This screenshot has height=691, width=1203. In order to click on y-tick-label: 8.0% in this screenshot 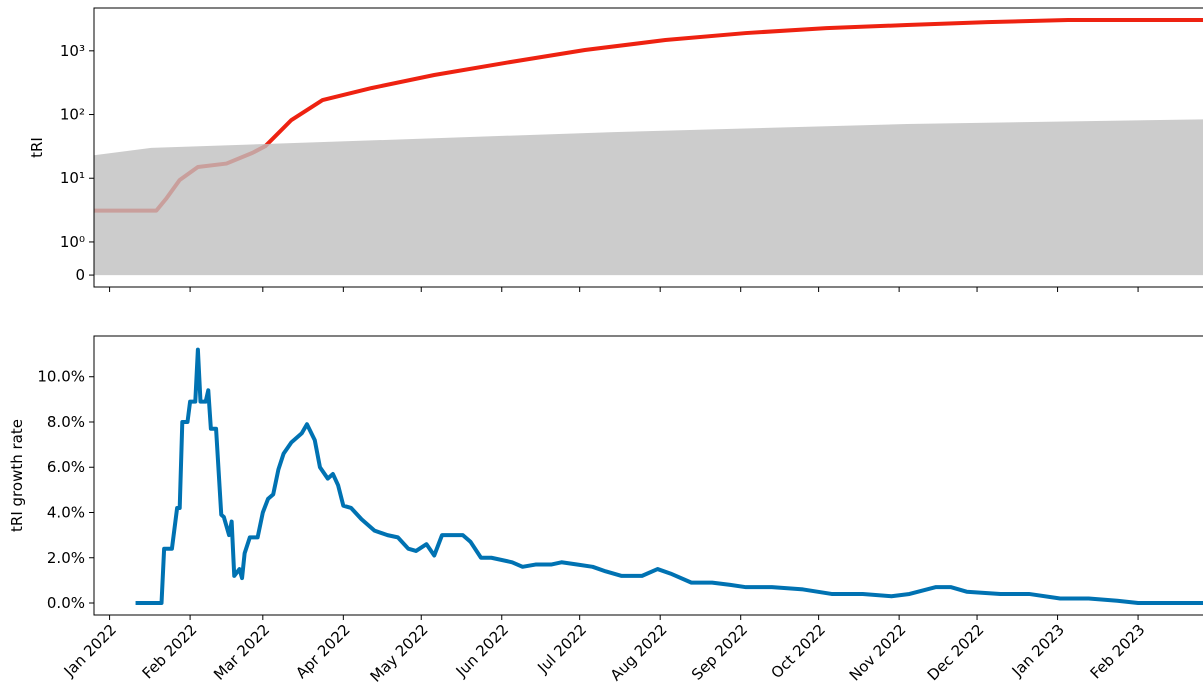, I will do `click(66, 422)`.